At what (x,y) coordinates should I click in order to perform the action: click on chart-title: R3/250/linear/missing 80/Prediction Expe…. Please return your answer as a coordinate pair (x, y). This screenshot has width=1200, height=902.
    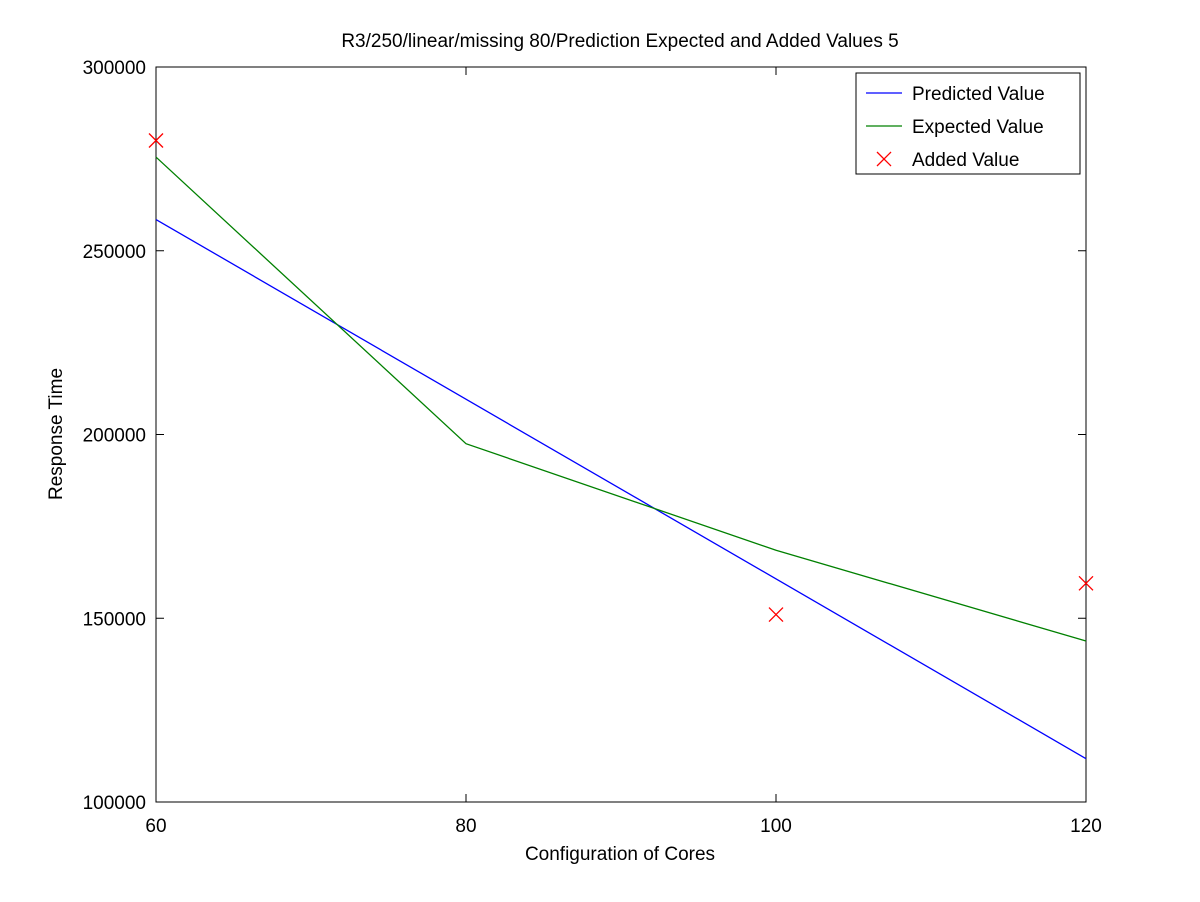
    Looking at the image, I should click on (619, 41).